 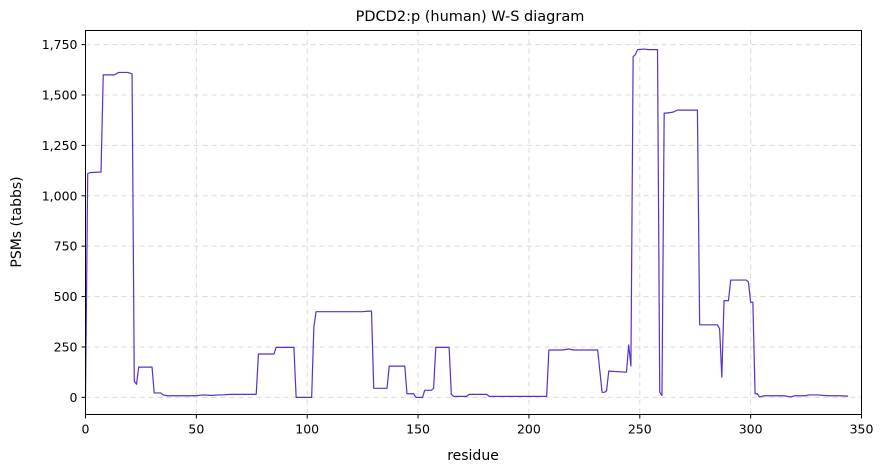 I want to click on x-tick-label: 250, so click(x=640, y=429).